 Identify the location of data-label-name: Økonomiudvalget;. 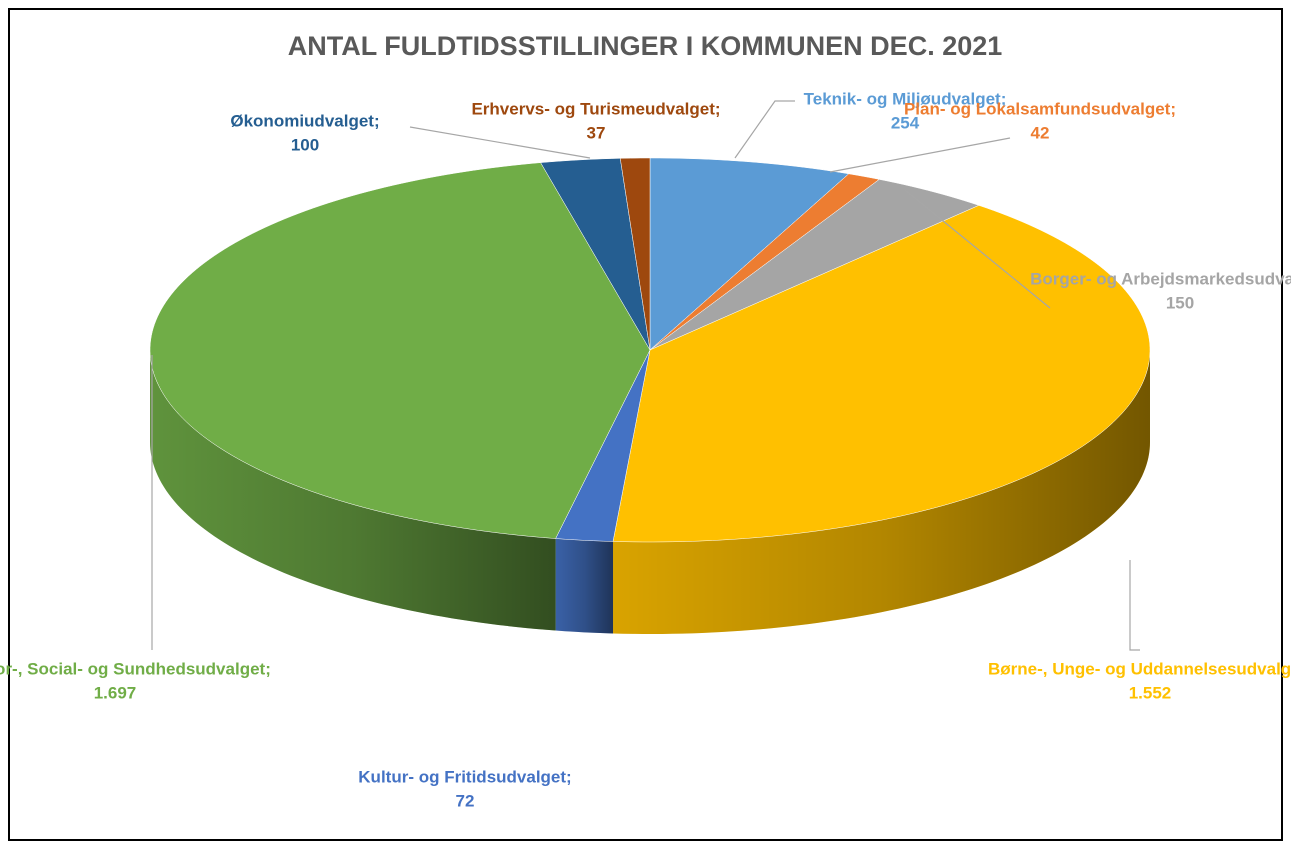
(304, 120).